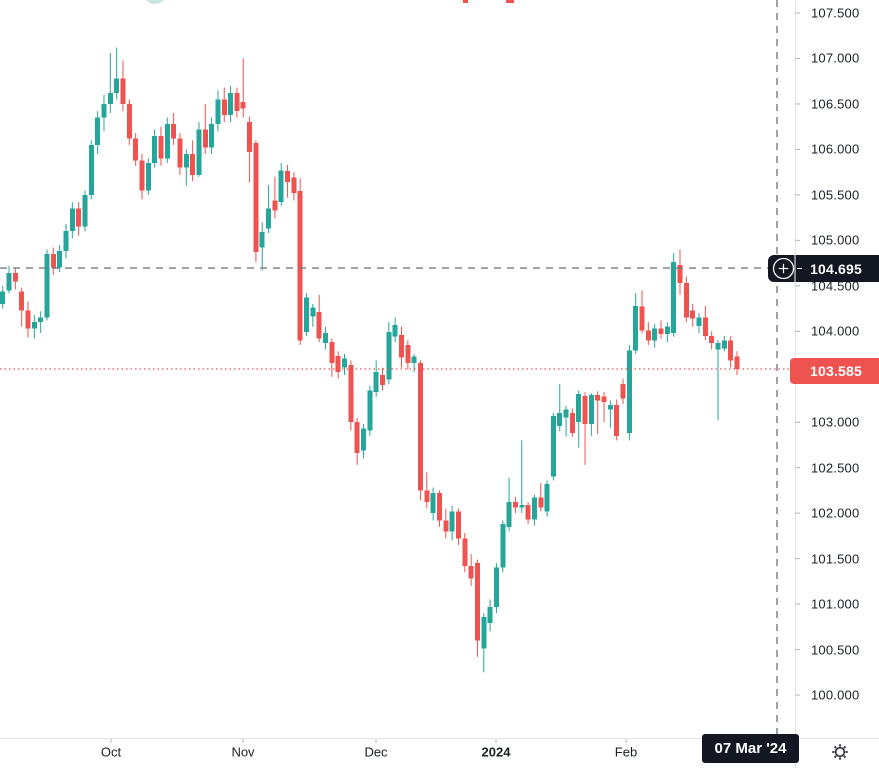 Image resolution: width=879 pixels, height=768 pixels. I want to click on last-price-value: 103.585, so click(836, 371).